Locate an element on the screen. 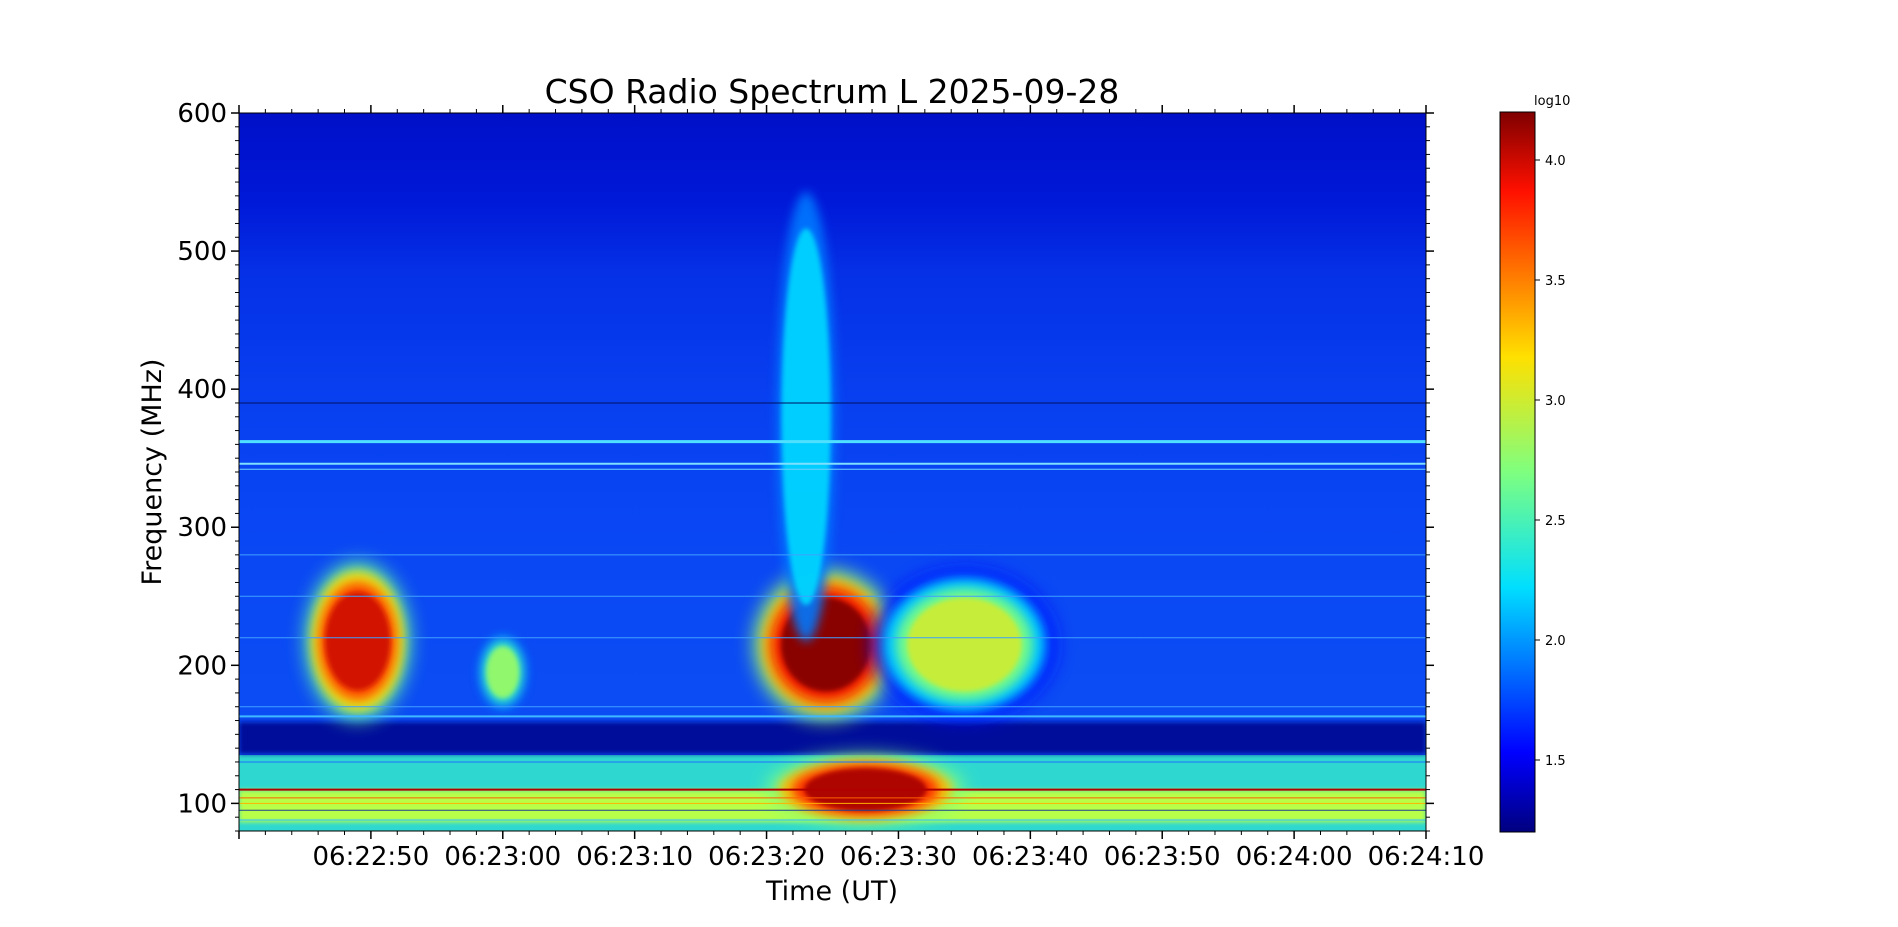  colorbar-ticks: 1.5 2.0 2.5 3.0 3.5 4.0 is located at coordinates (1550, 461).